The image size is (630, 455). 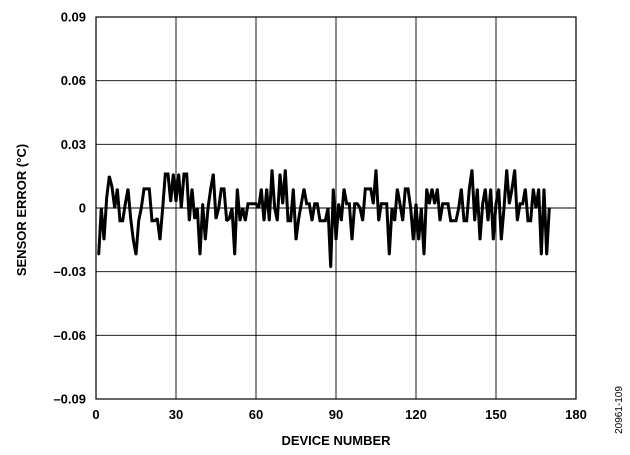 I want to click on y-tick-label: 0.03, so click(x=73, y=144).